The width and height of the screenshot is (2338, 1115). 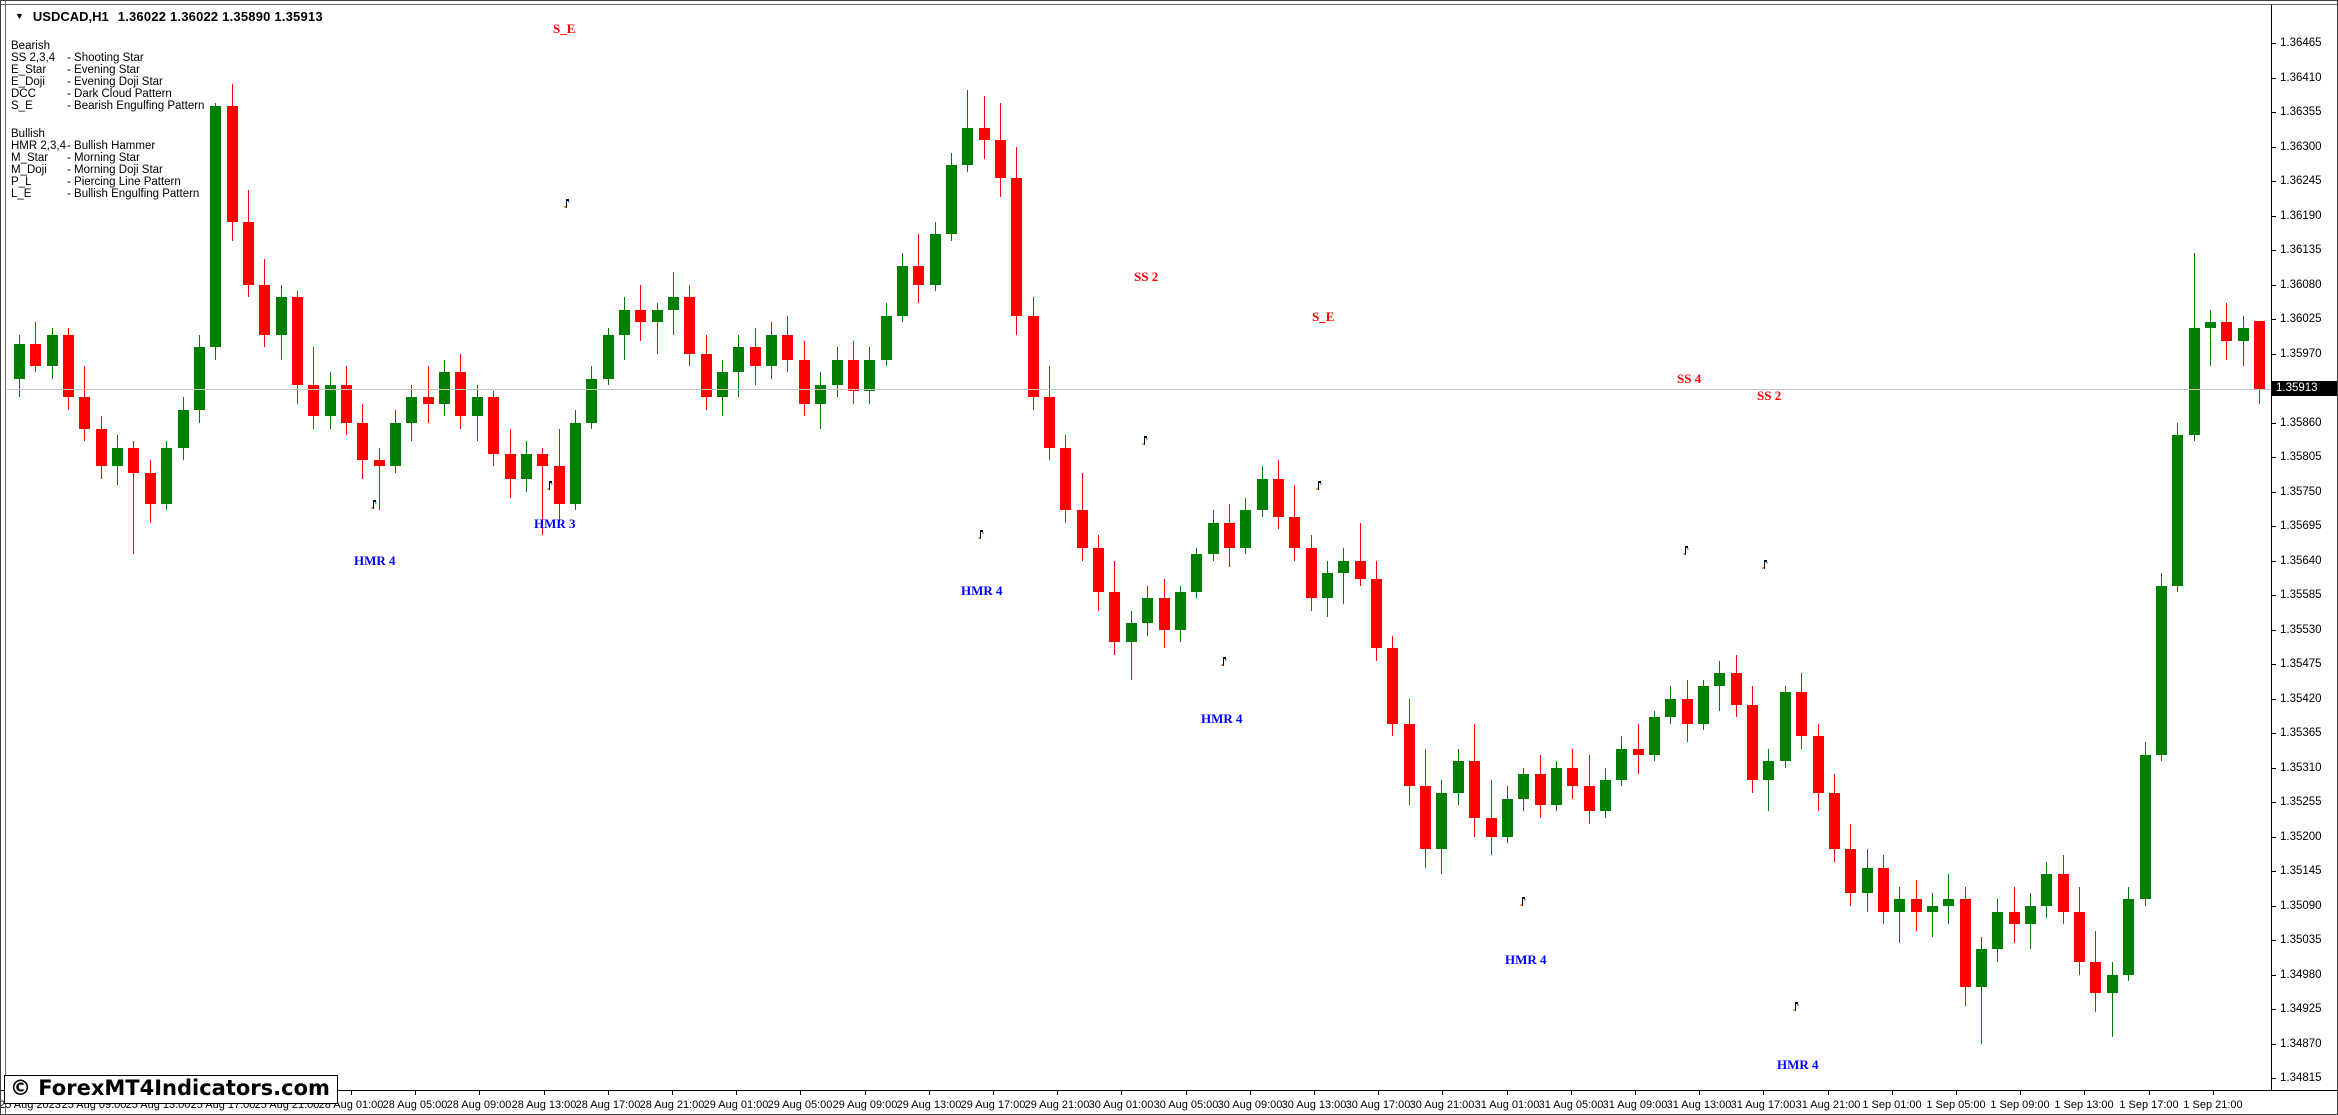 What do you see at coordinates (2301, 250) in the screenshot?
I see `price-tick-label: 1.36135` at bounding box center [2301, 250].